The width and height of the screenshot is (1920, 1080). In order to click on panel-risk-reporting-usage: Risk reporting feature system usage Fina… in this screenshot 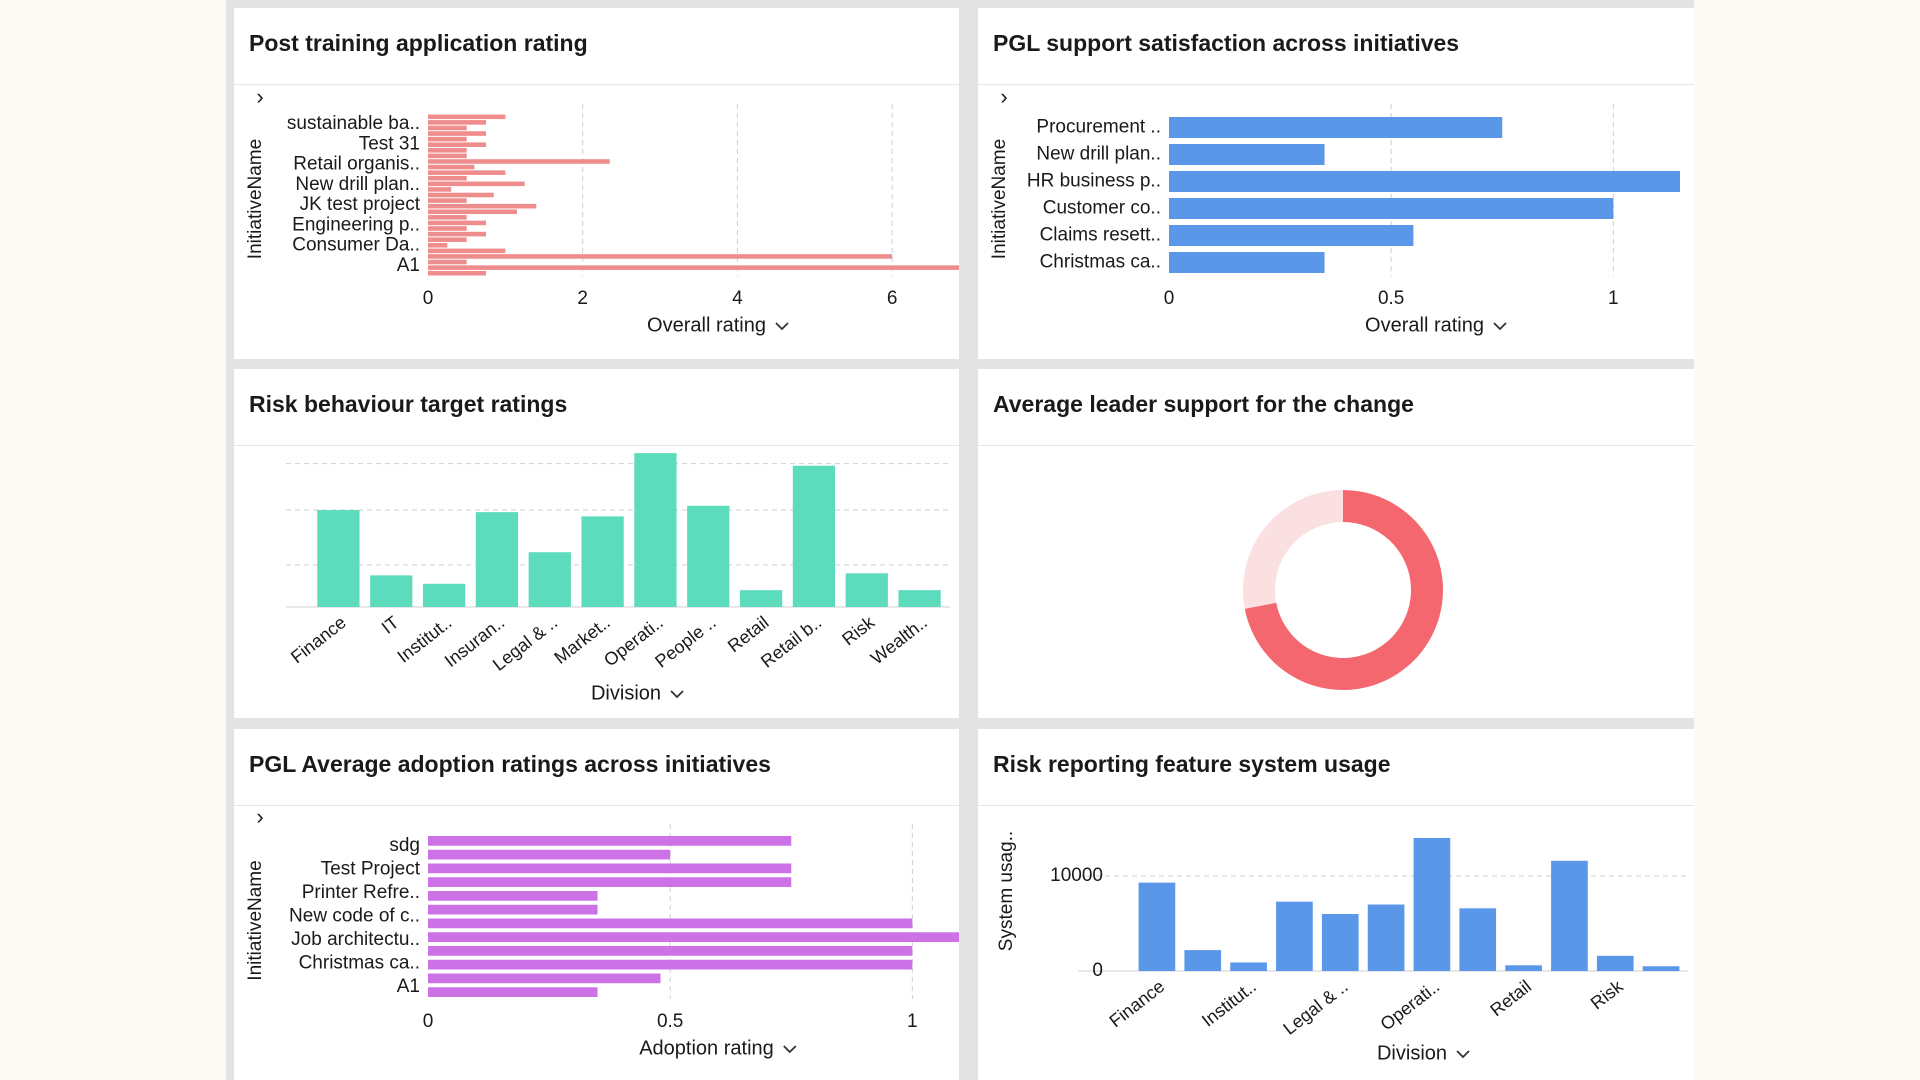, I will do `click(1336, 904)`.